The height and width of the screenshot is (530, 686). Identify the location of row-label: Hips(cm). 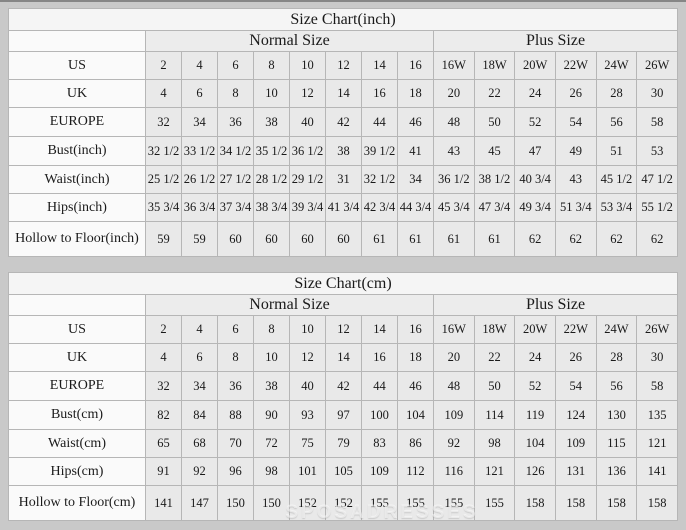
(77, 471).